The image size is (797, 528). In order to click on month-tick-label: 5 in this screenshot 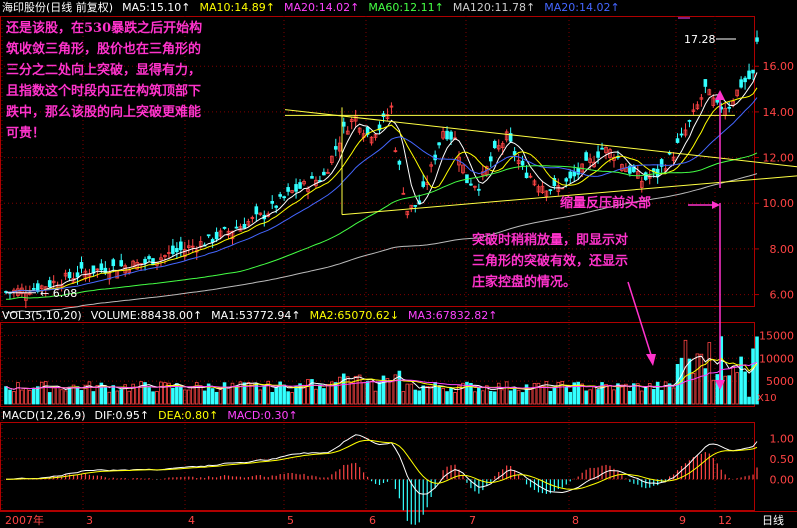, I will do `click(290, 520)`.